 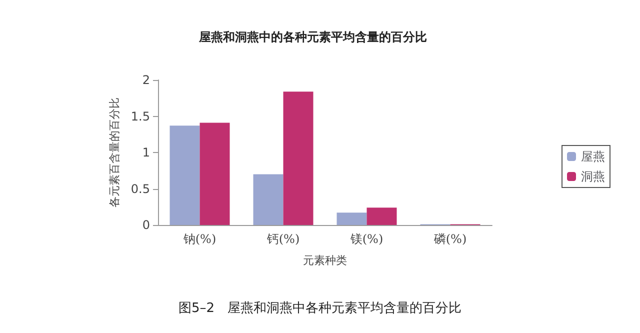 I want to click on y-tick-label: 2, so click(x=146, y=80).